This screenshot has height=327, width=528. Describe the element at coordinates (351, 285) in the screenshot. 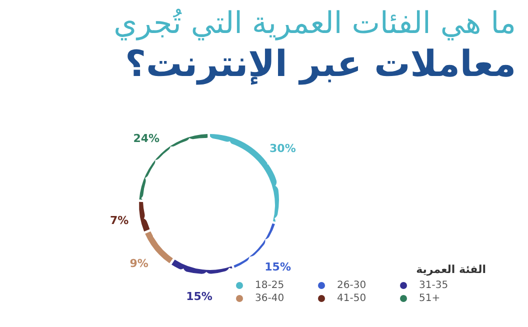

I see `legend-label: 26-30` at that location.